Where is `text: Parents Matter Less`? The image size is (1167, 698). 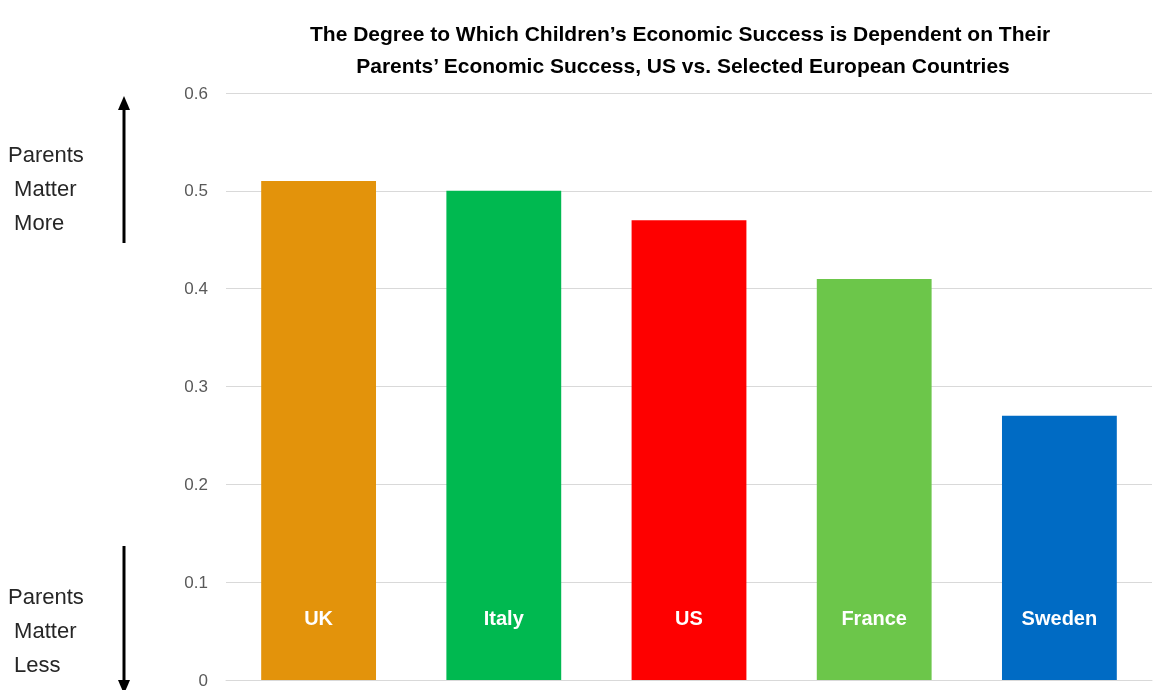
text: Parents Matter Less is located at coordinates (46, 630).